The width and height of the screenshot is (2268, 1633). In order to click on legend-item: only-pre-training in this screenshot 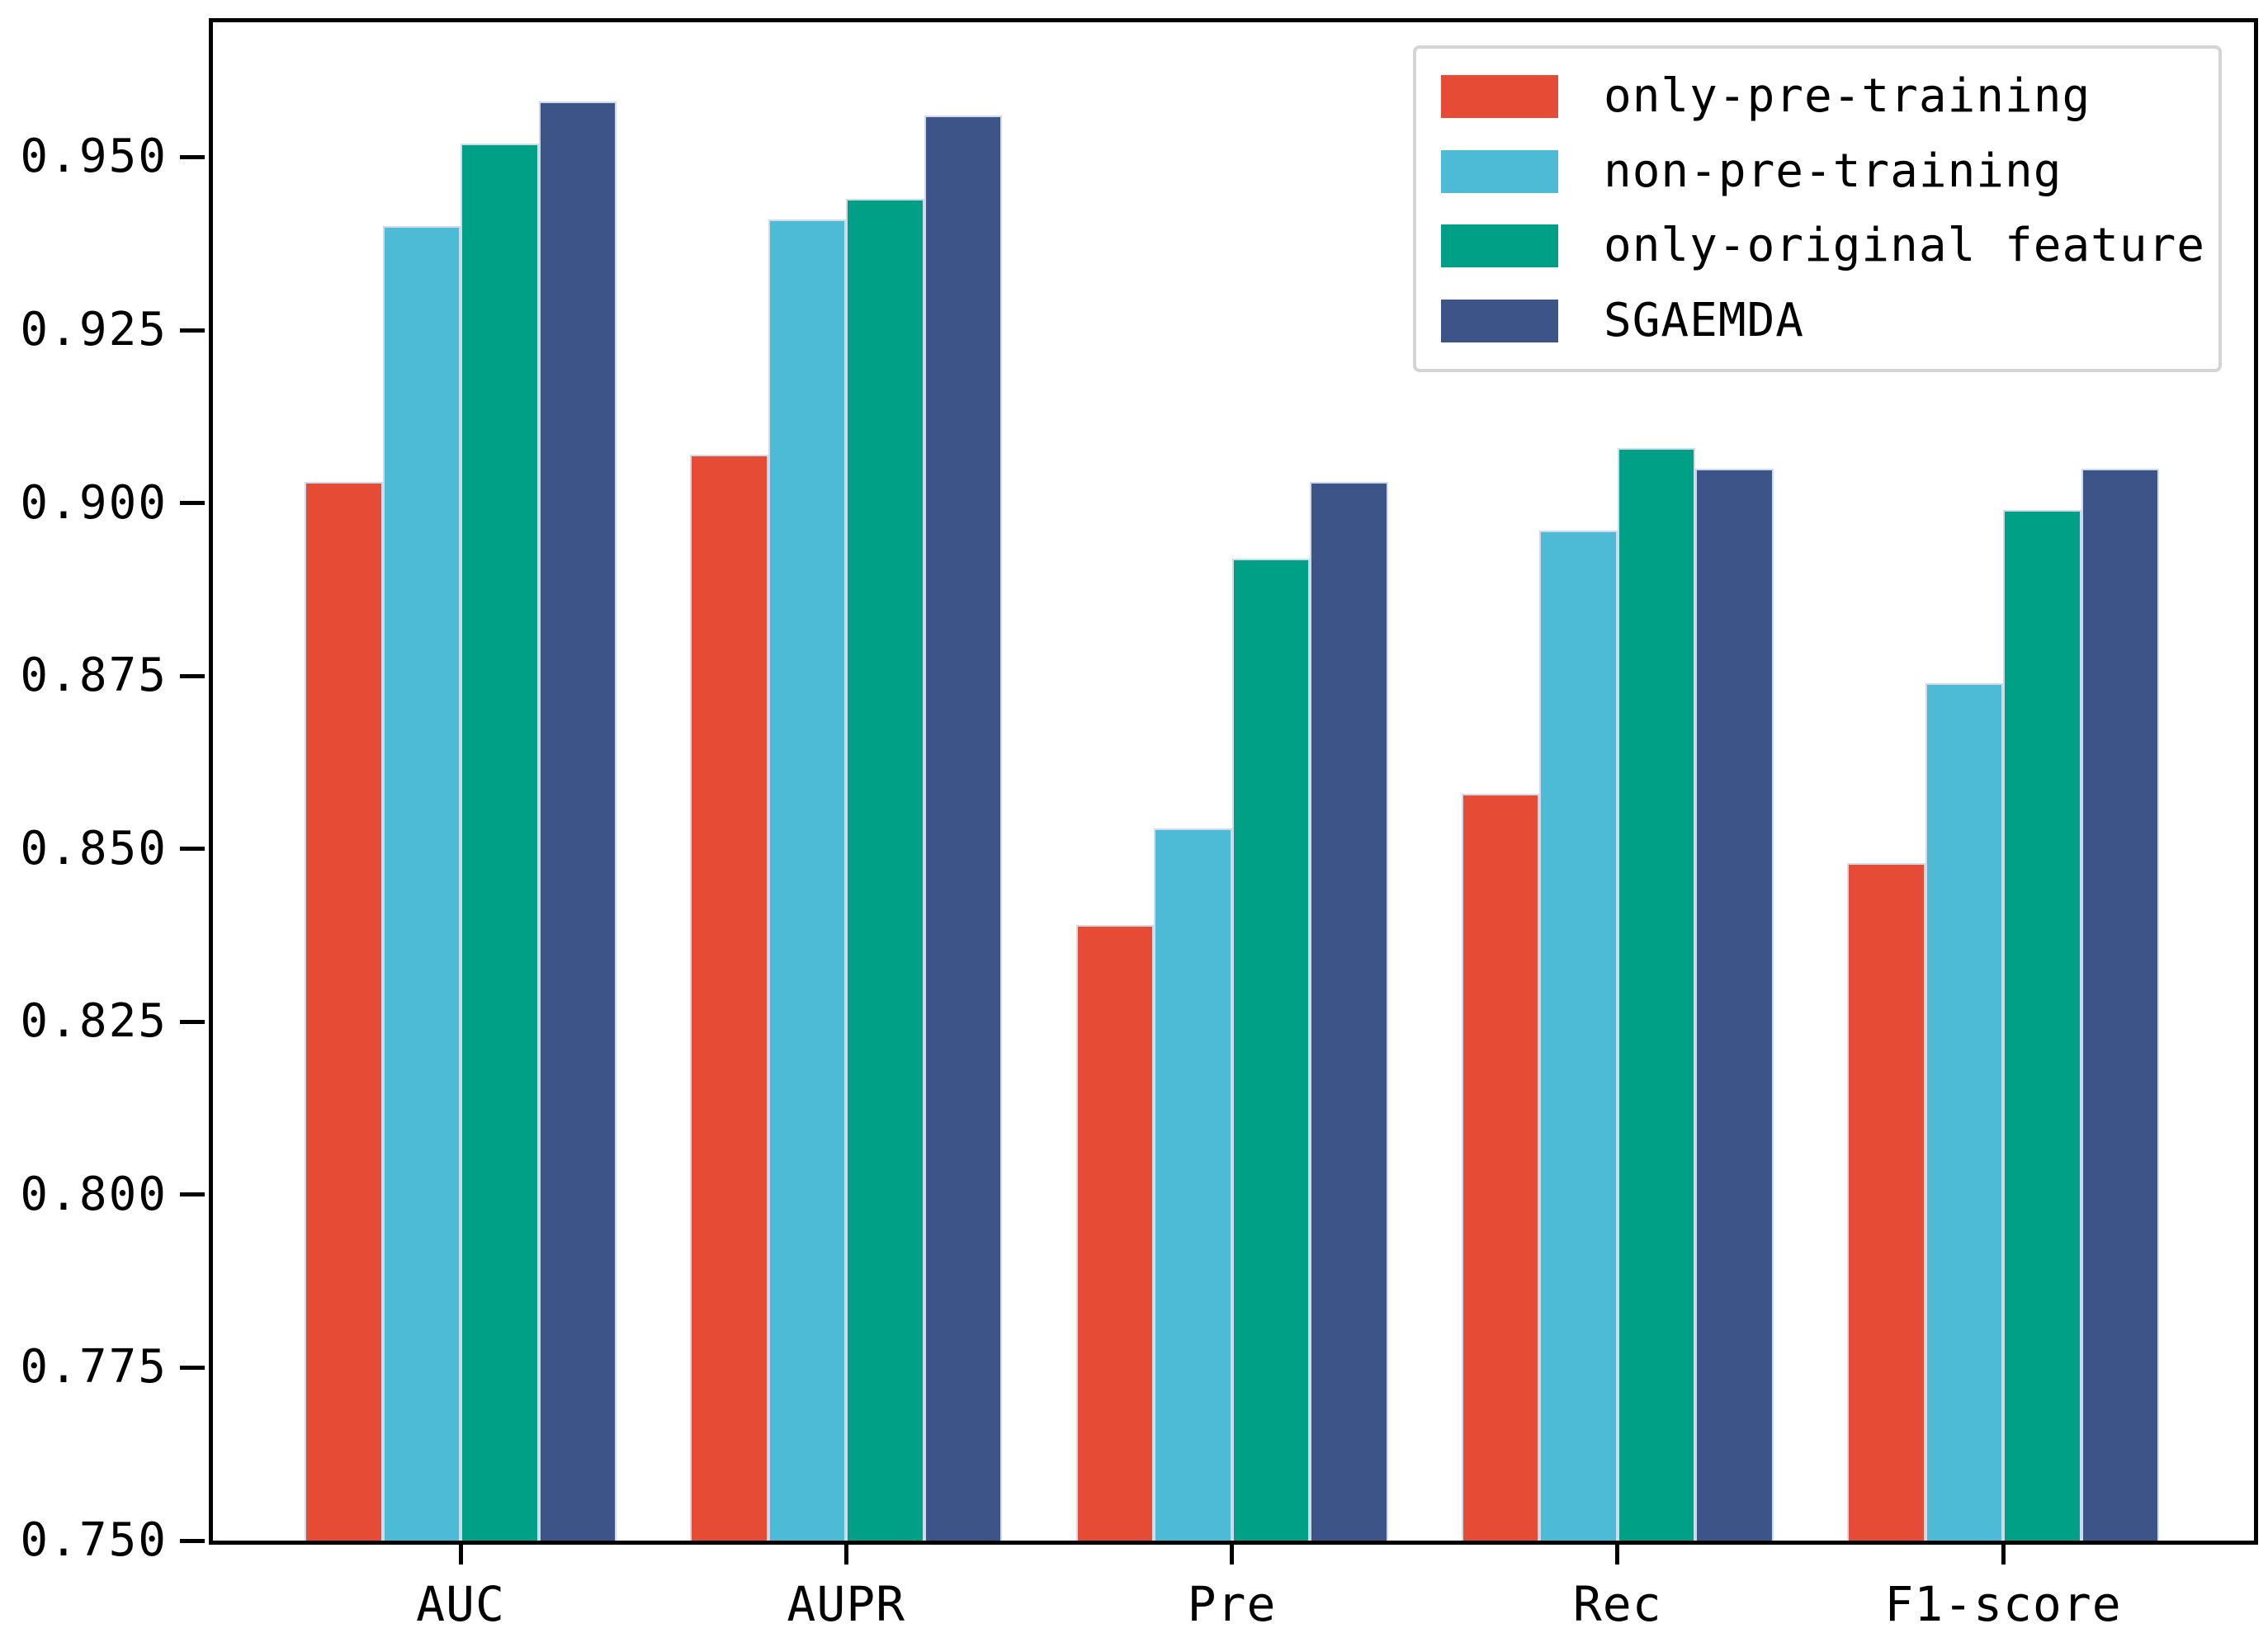, I will do `click(1817, 97)`.